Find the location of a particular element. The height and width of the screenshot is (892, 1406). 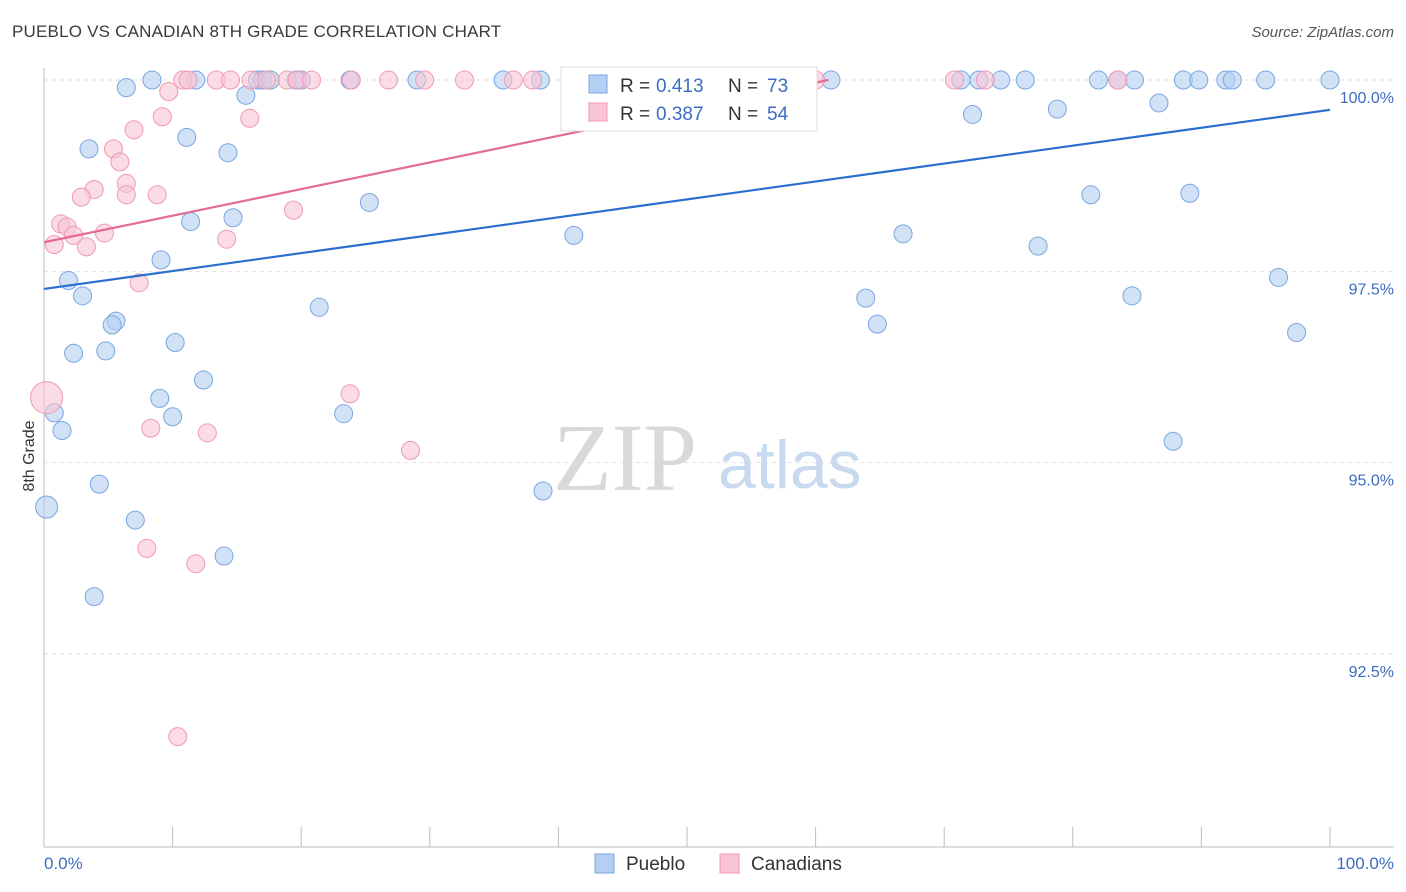

watermark-zip: ZIP is located at coordinates (625, 457).